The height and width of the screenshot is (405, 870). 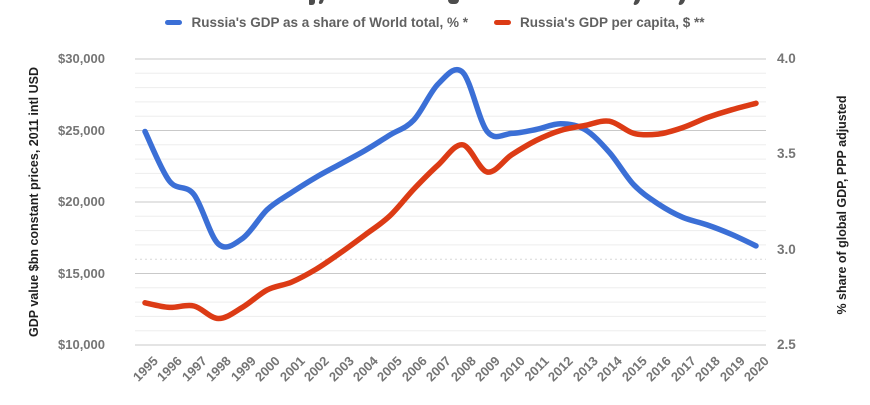 I want to click on legend-swatch-red, so click(x=502, y=22).